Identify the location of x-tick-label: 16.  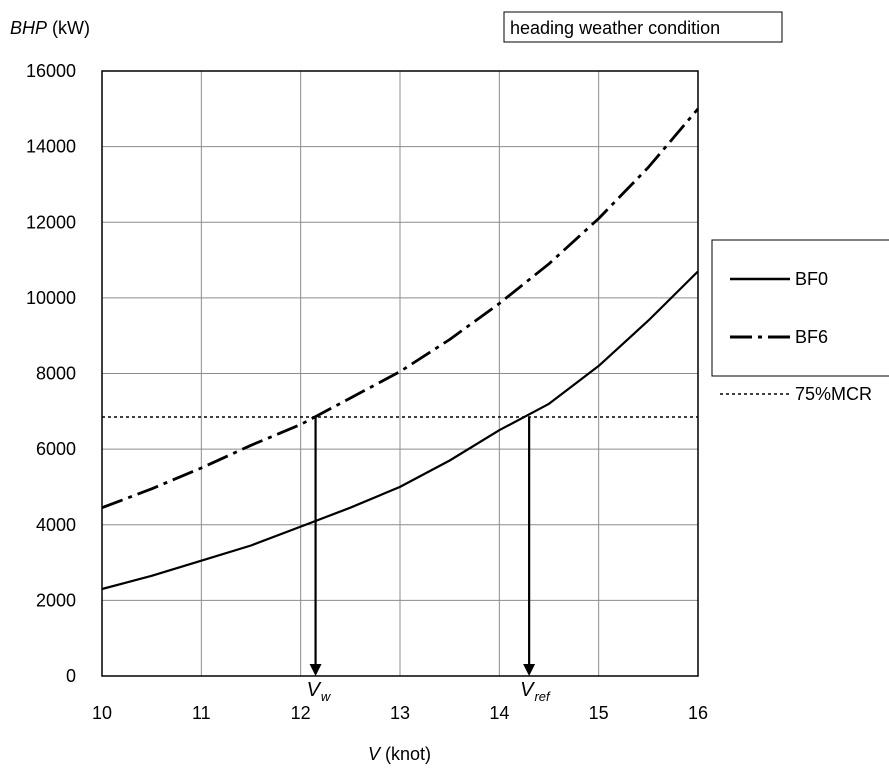
(698, 713).